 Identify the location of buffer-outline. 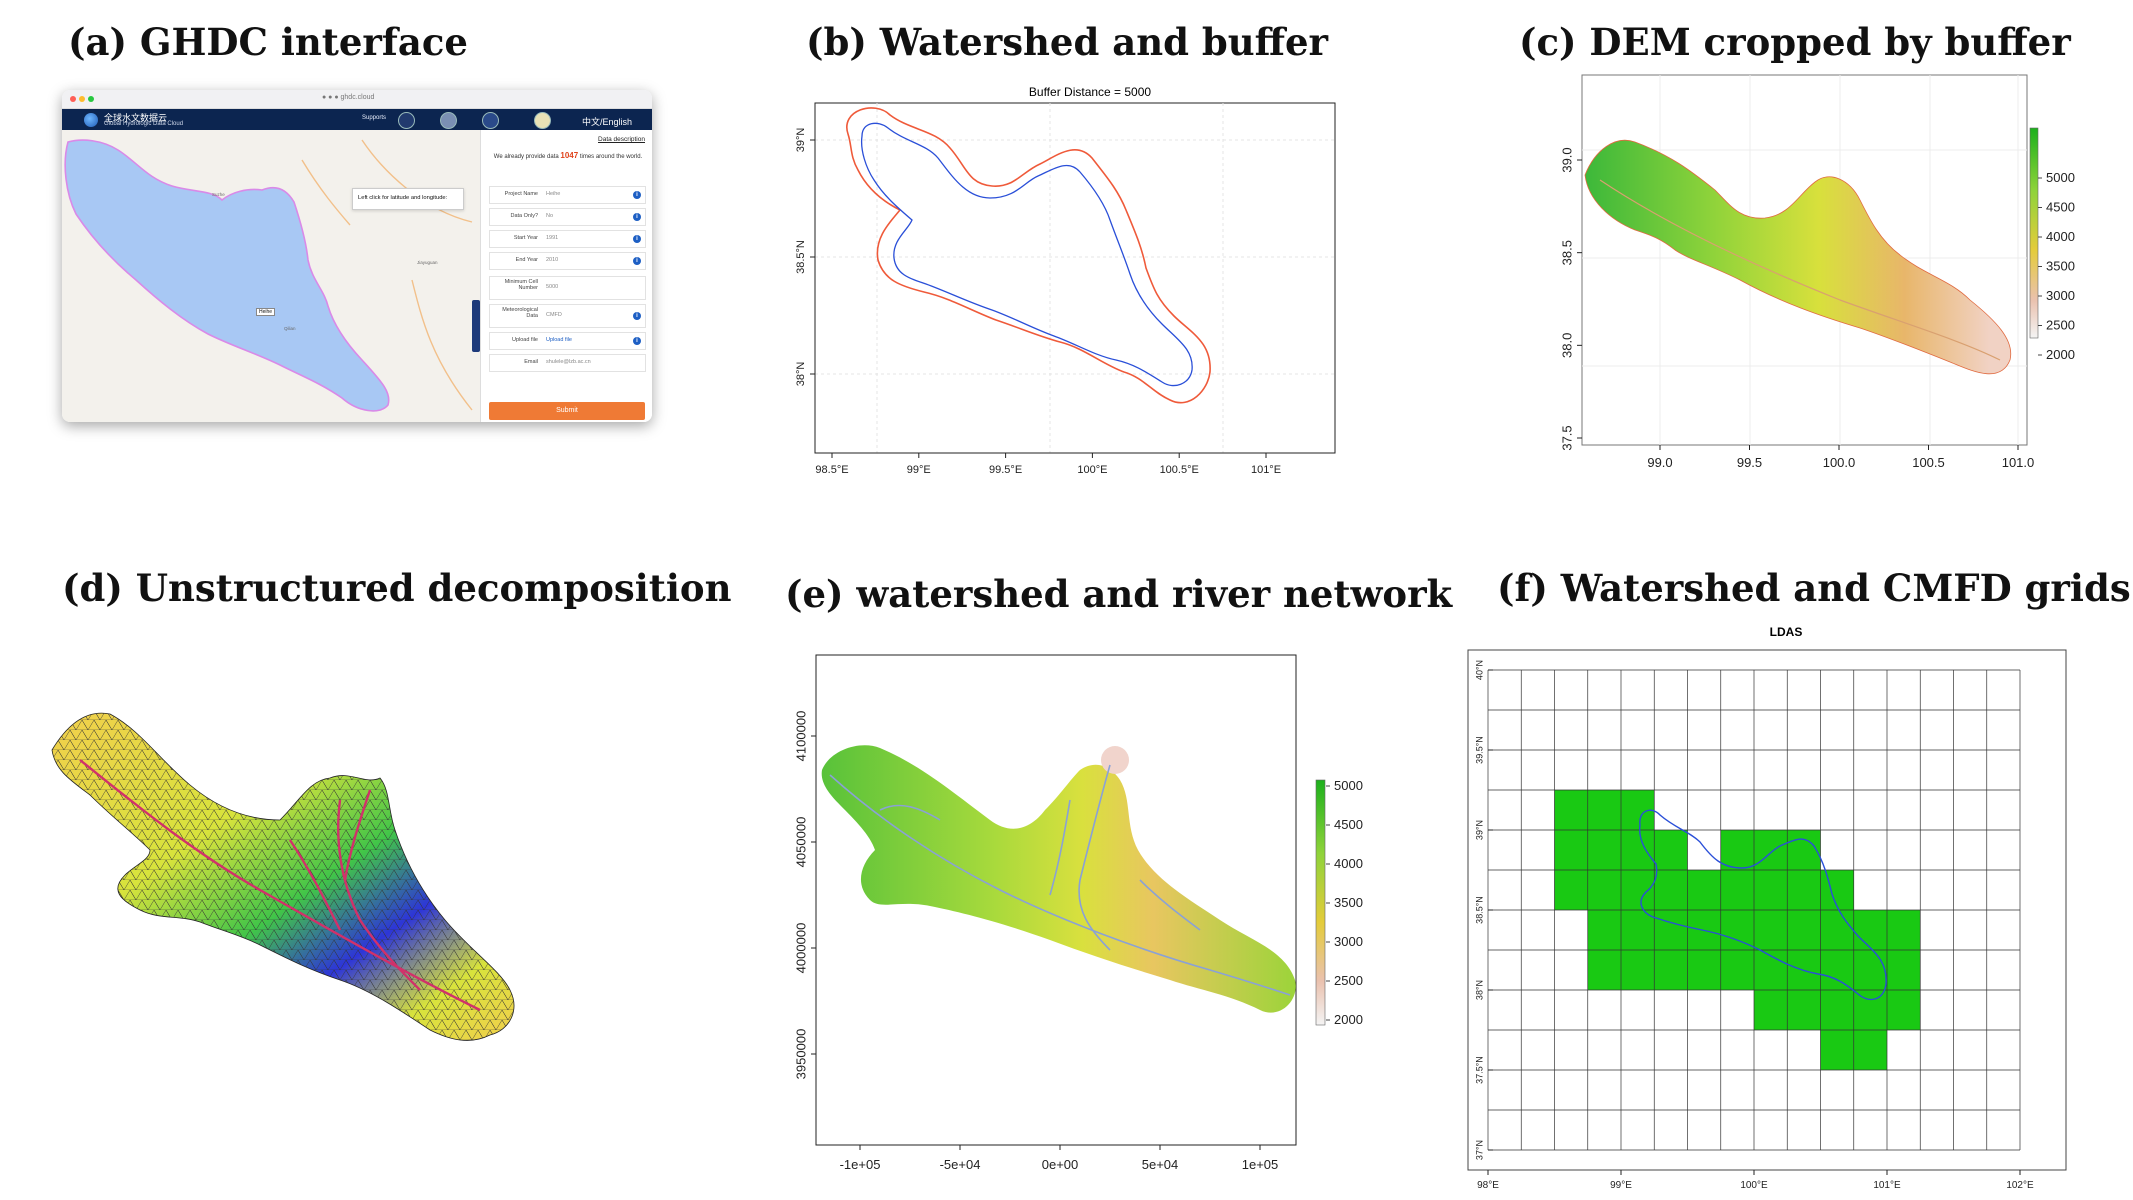
(1028, 255).